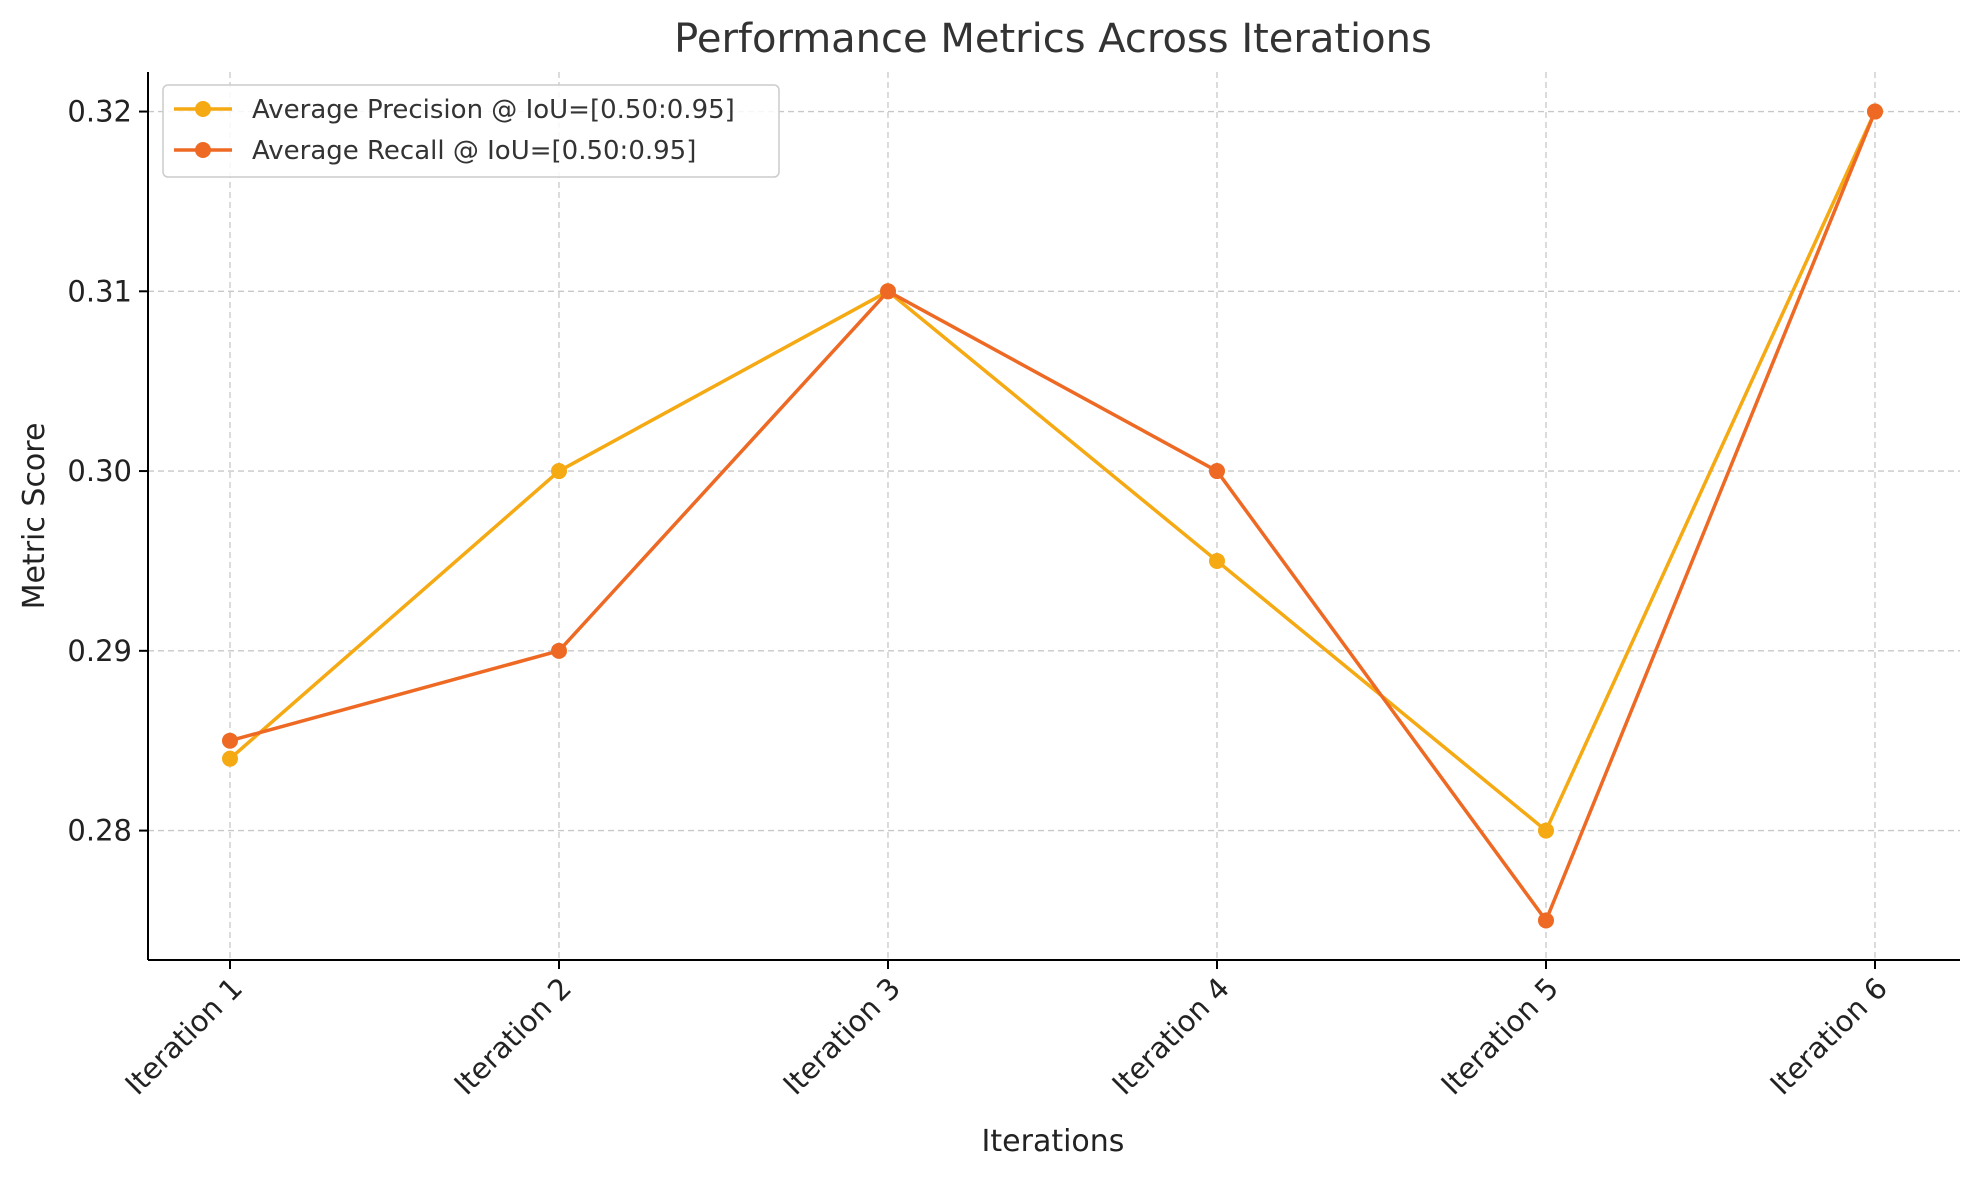  I want to click on x-tick-label: Iteration 1, so click(183, 1036).